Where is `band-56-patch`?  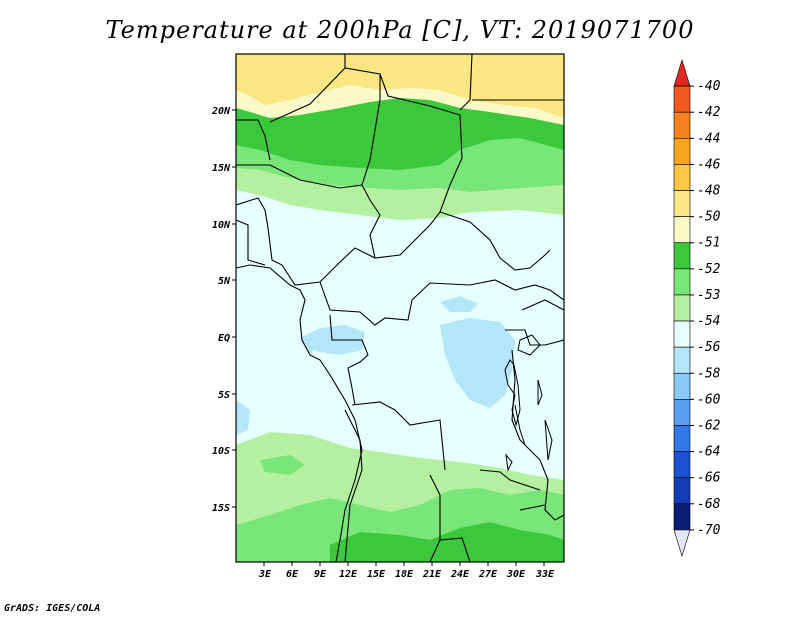 band-56-patch is located at coordinates (459, 304).